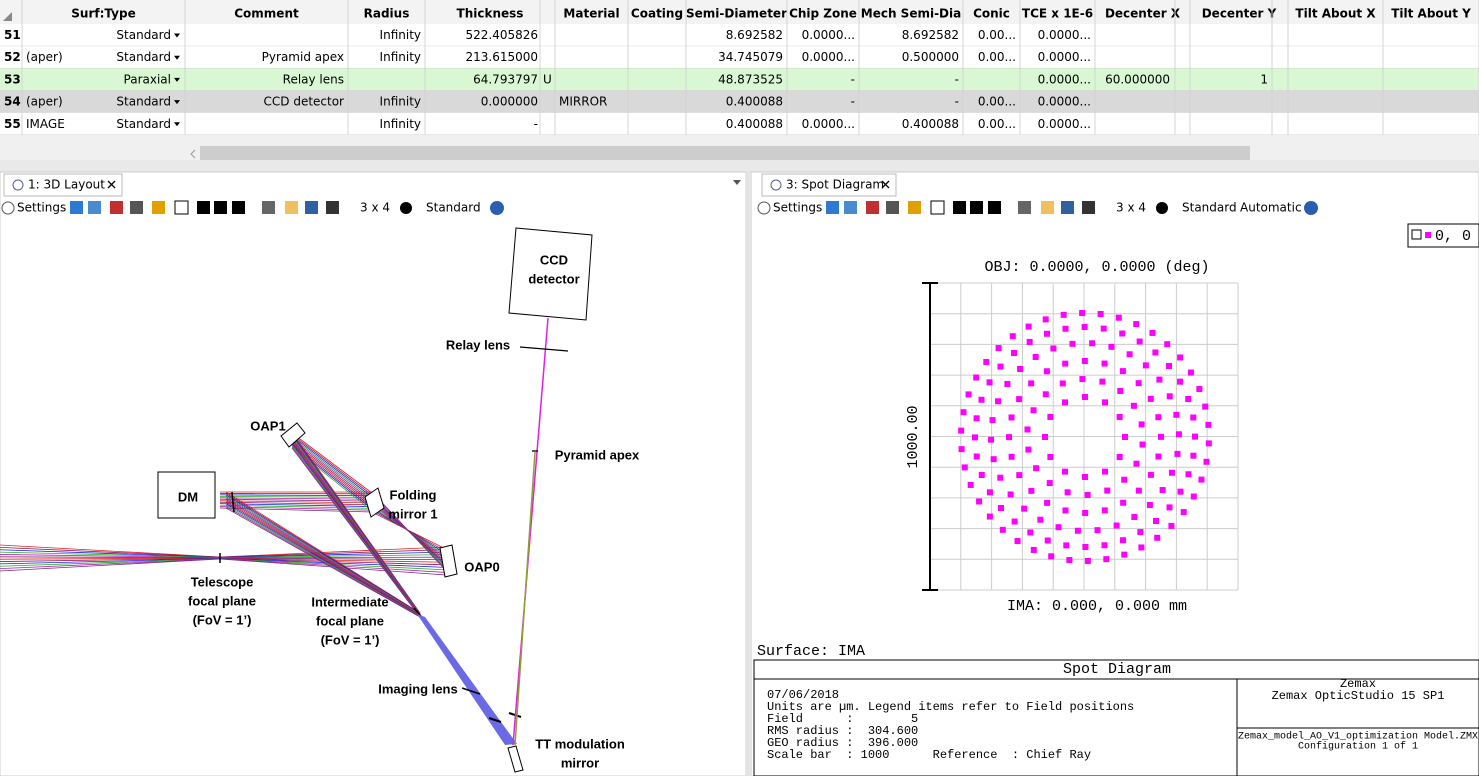  What do you see at coordinates (583, 102) in the screenshot?
I see `table-cell: MIRROR` at bounding box center [583, 102].